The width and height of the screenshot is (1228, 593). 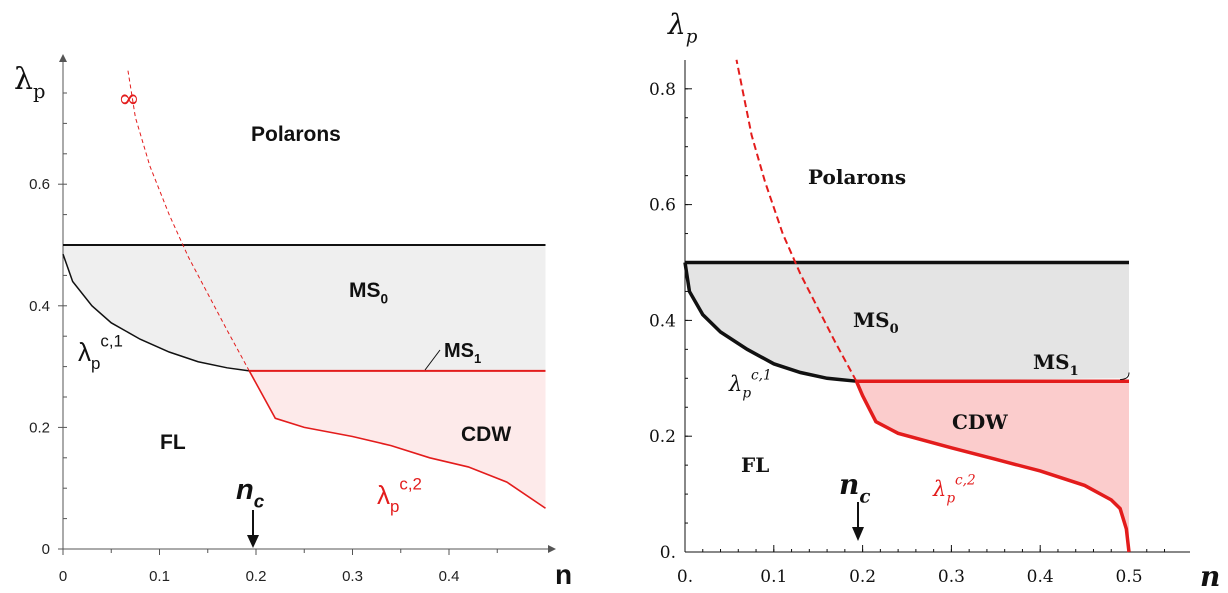 What do you see at coordinates (129, 99) in the screenshot?
I see `infinity-label: ∞` at bounding box center [129, 99].